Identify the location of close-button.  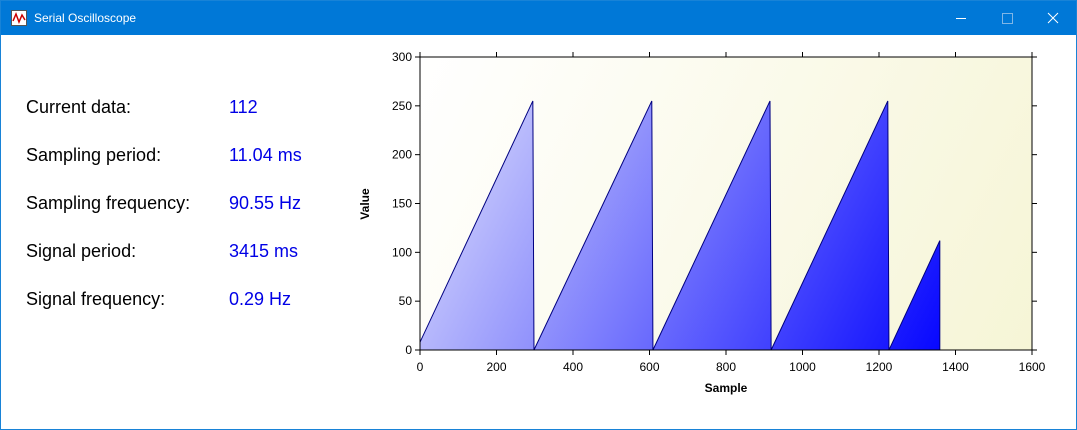
(1053, 18).